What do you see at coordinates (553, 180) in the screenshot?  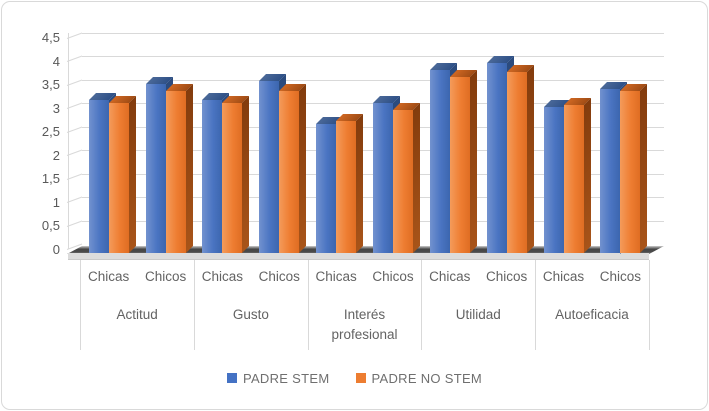 I see `bar-padre-stem-autoeficacia-chicas` at bounding box center [553, 180].